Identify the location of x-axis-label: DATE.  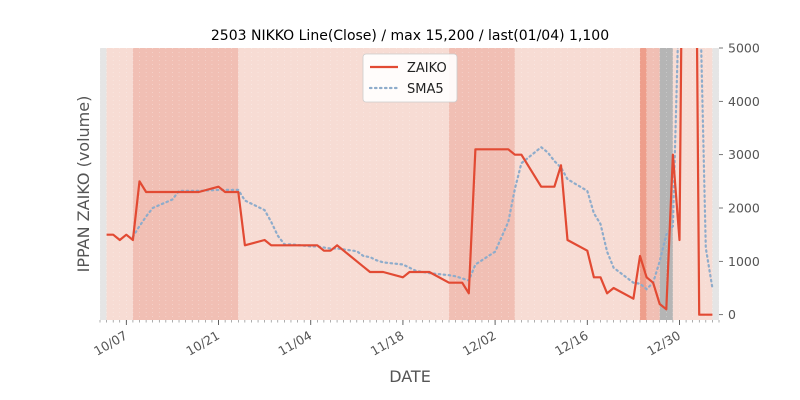
(410, 376).